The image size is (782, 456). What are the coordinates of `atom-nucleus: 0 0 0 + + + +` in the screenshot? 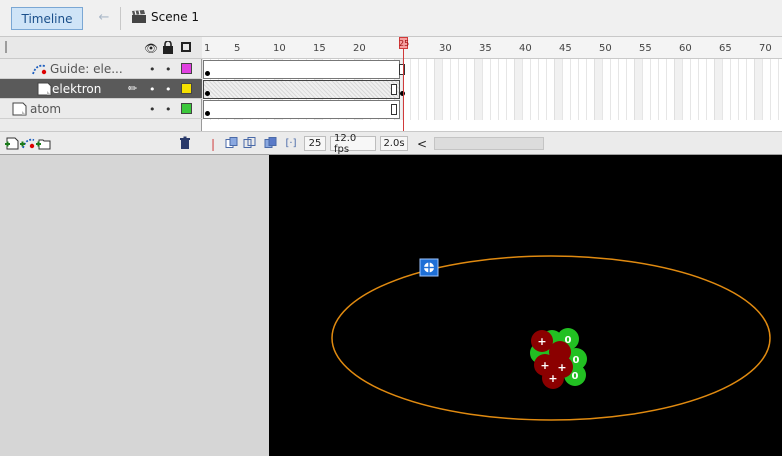 It's located at (558, 358).